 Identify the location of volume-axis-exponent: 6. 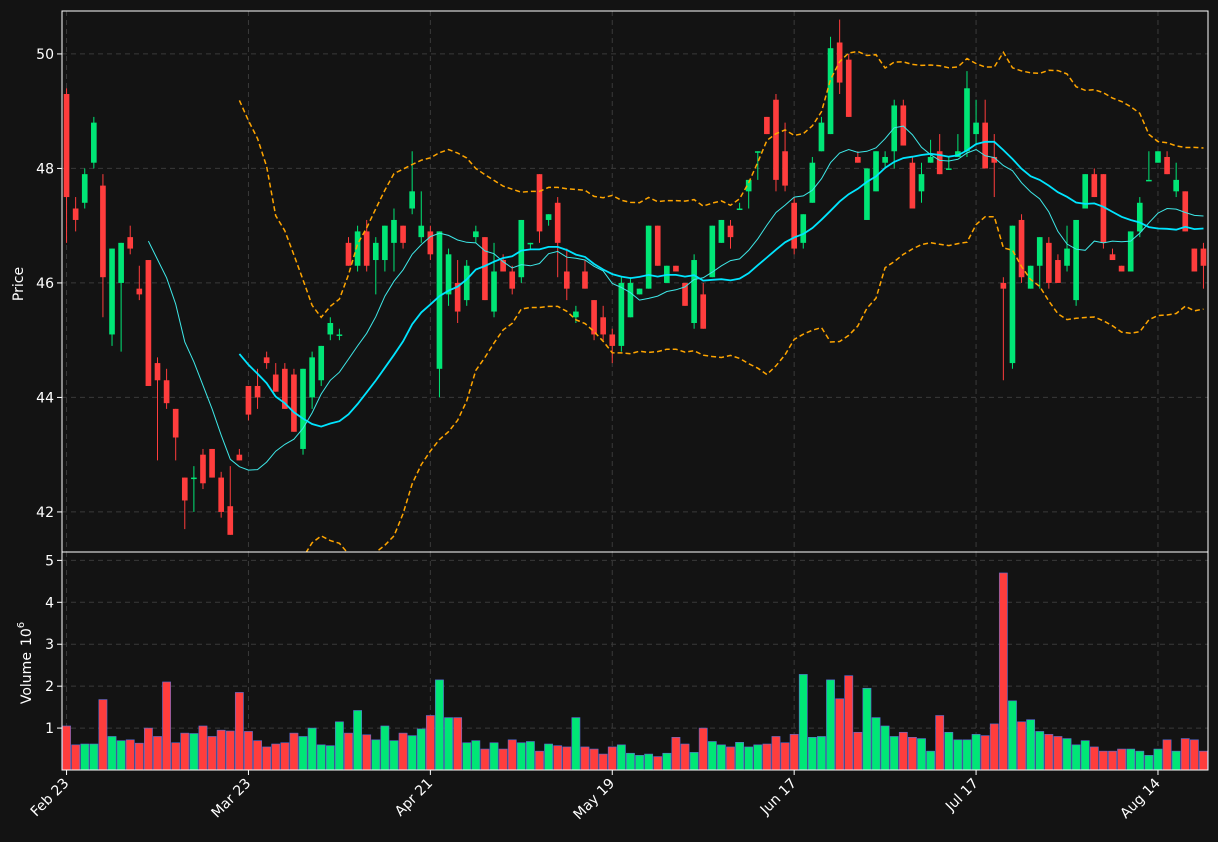
(21, 625).